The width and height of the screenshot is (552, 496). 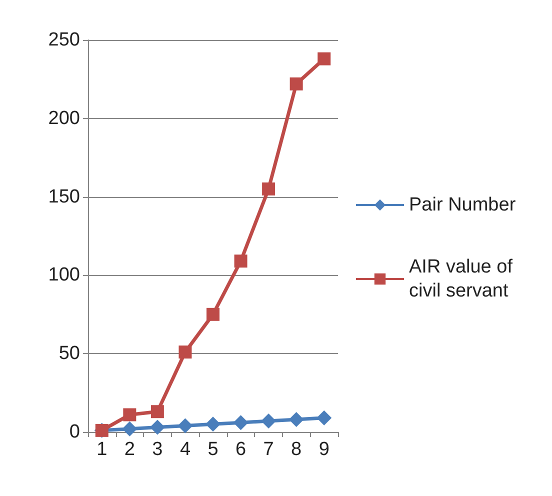 I want to click on legend-label: Pair Number, so click(x=462, y=205).